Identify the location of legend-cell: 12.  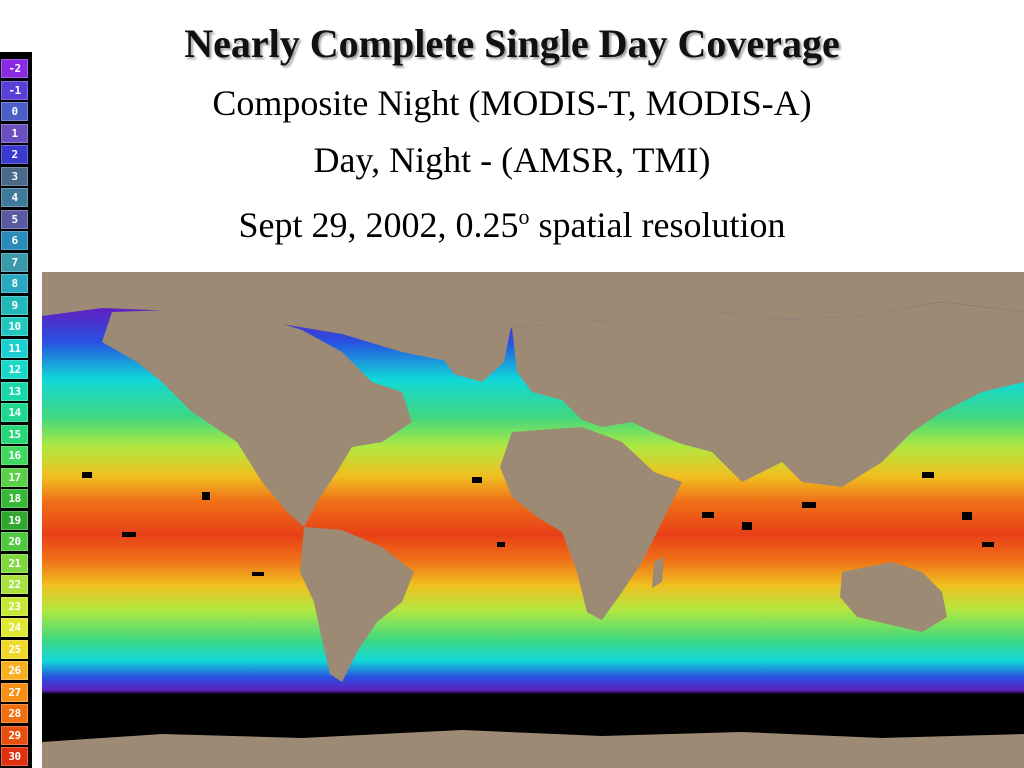
(14, 369).